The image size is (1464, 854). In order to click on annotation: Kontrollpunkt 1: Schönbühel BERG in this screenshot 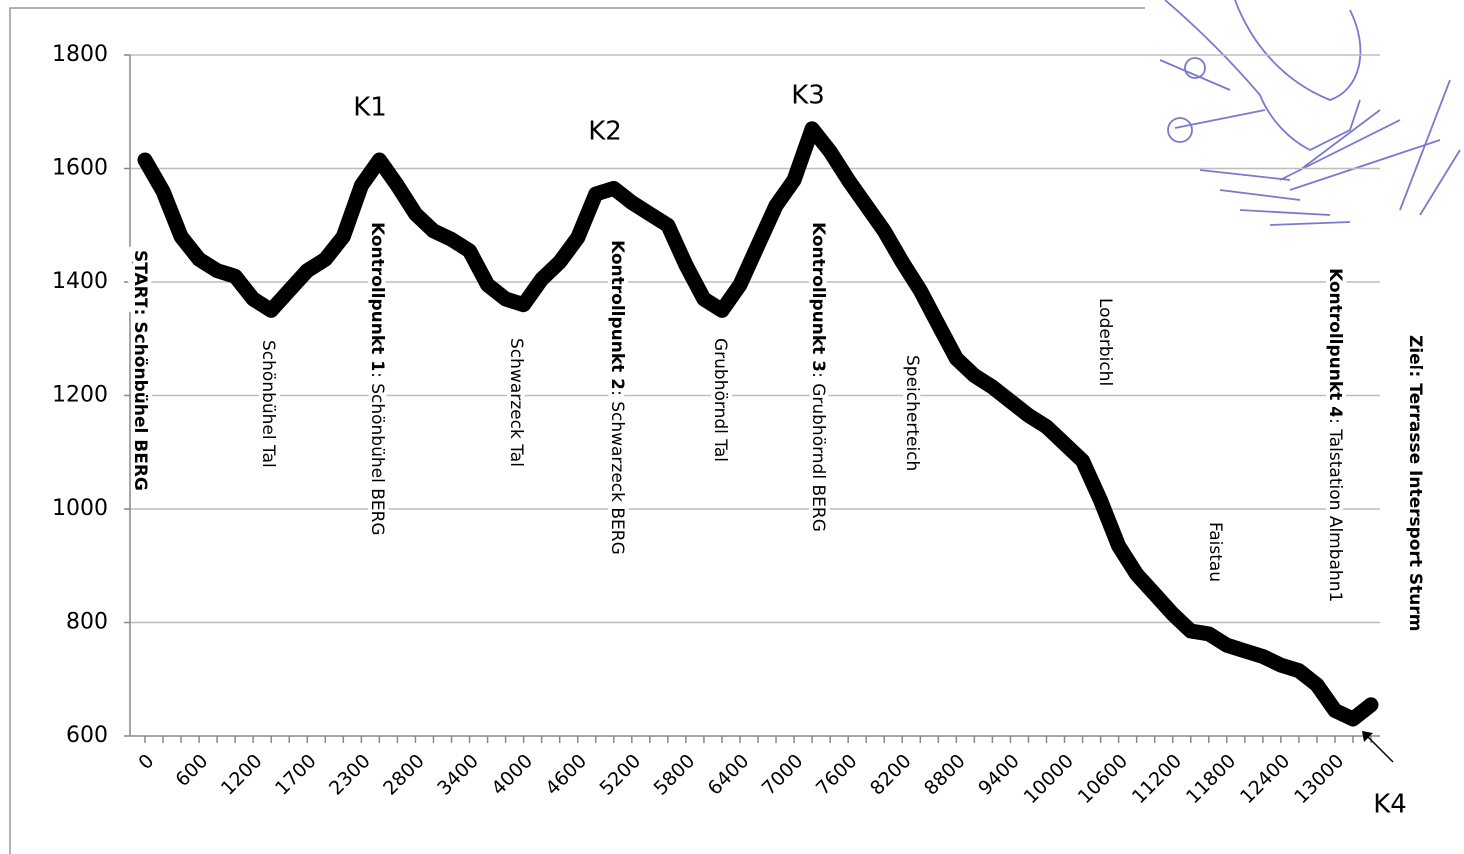, I will do `click(377, 379)`.